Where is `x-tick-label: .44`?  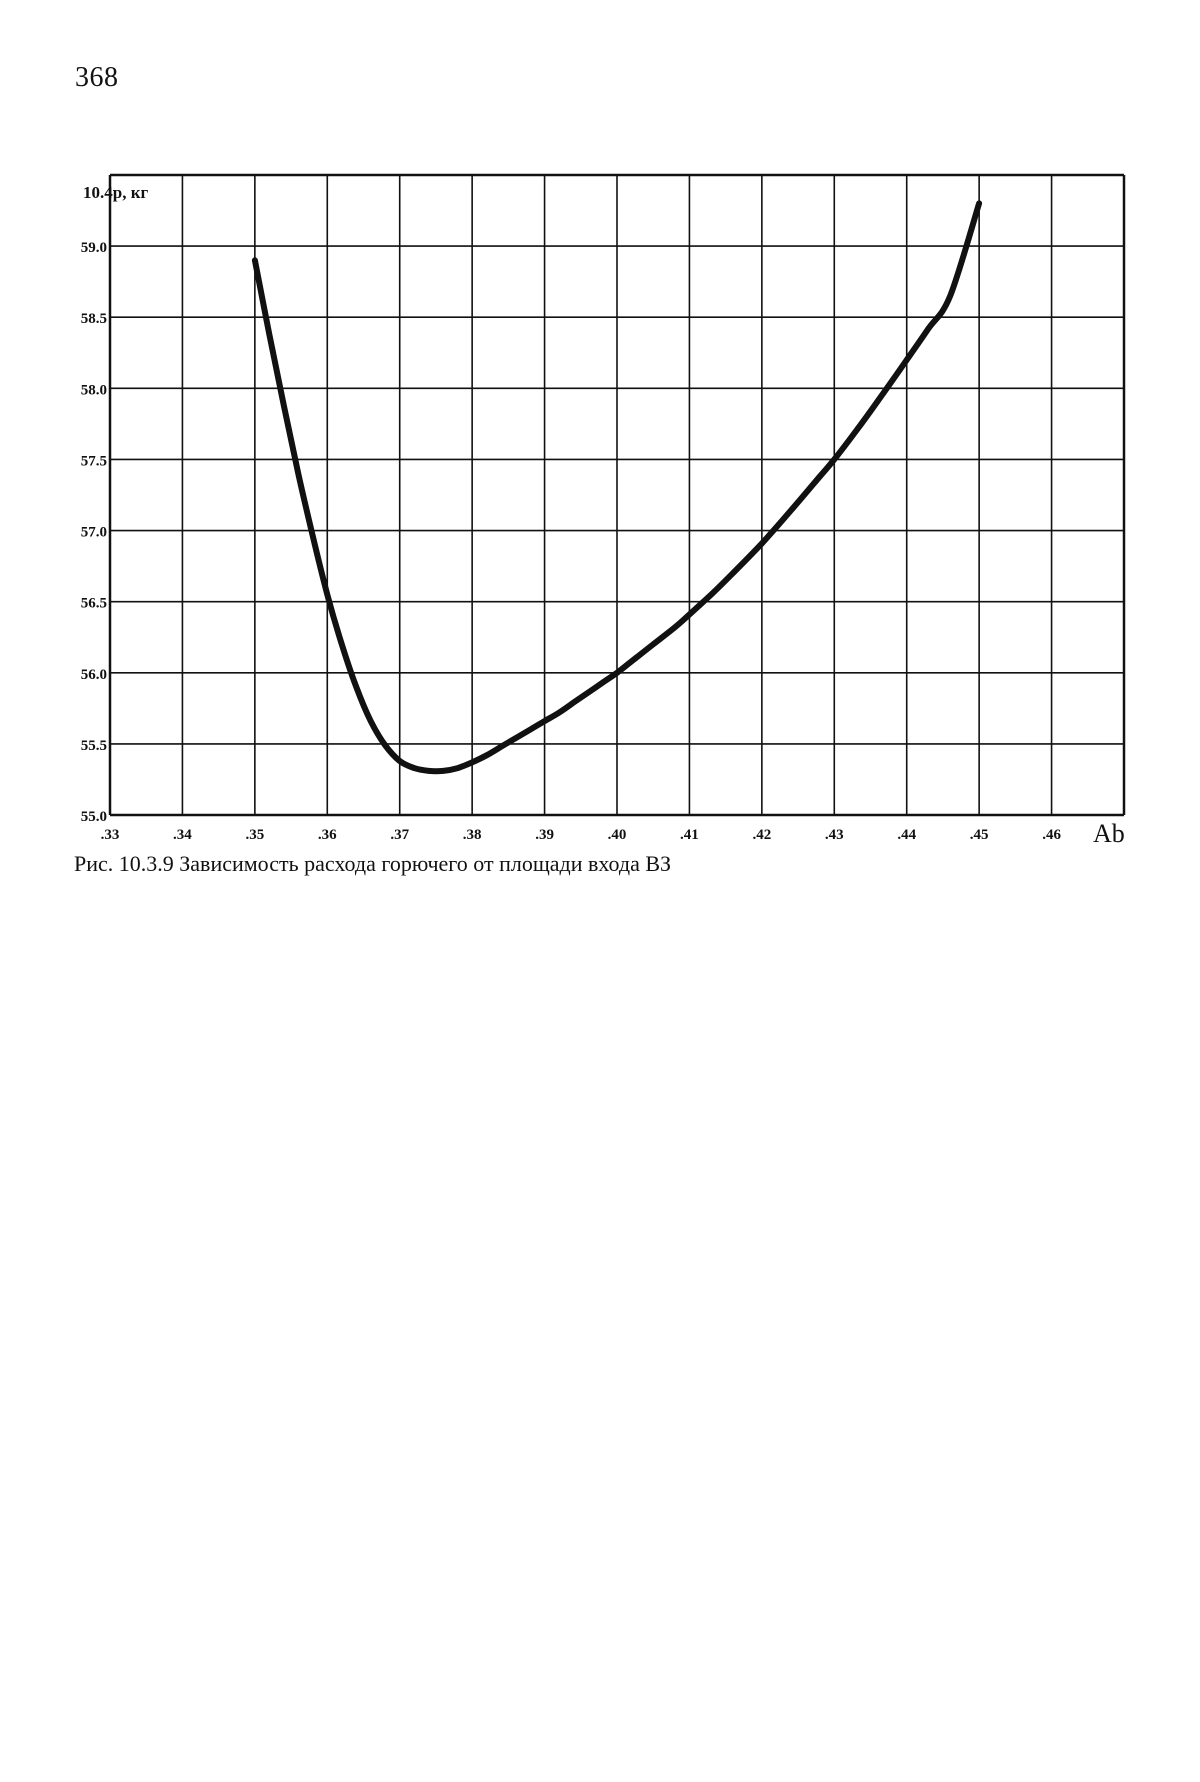
x-tick-label: .44 is located at coordinates (906, 835).